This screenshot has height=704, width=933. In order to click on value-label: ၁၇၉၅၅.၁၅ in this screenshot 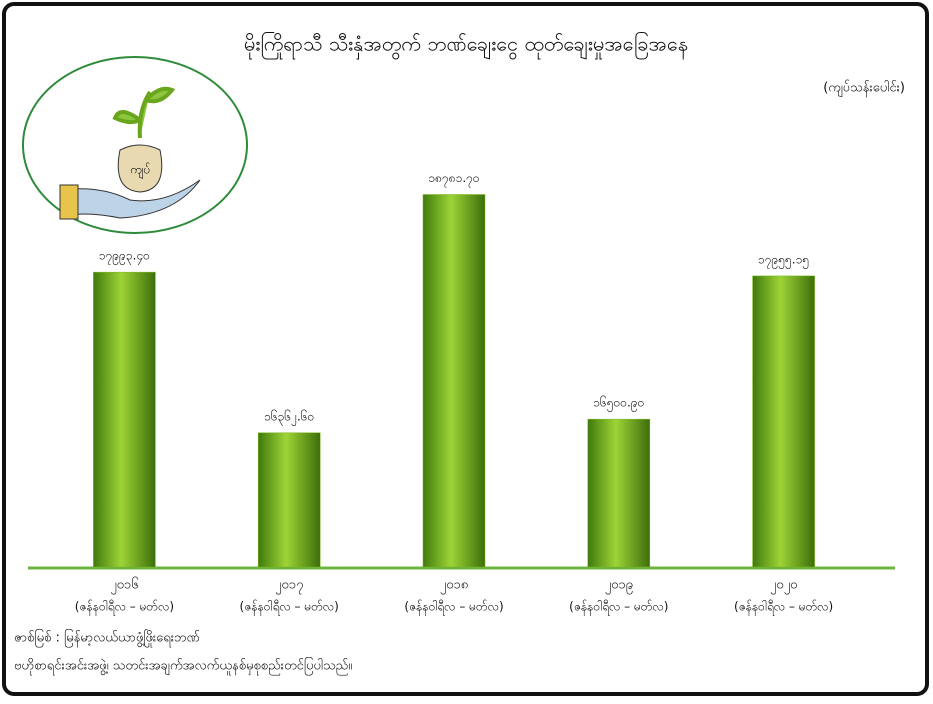, I will do `click(783, 260)`.